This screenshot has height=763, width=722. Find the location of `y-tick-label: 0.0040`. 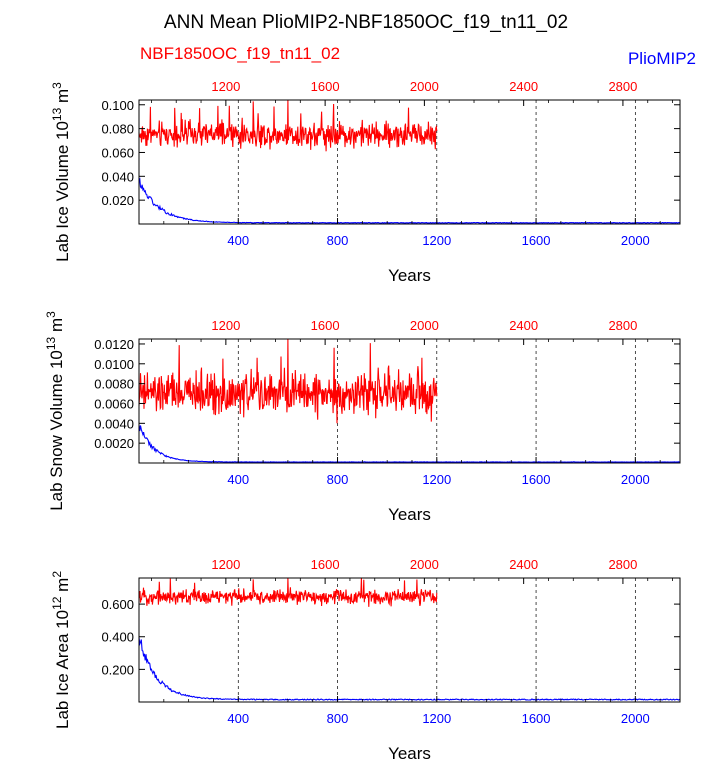

y-tick-label: 0.0040 is located at coordinates (114, 423).